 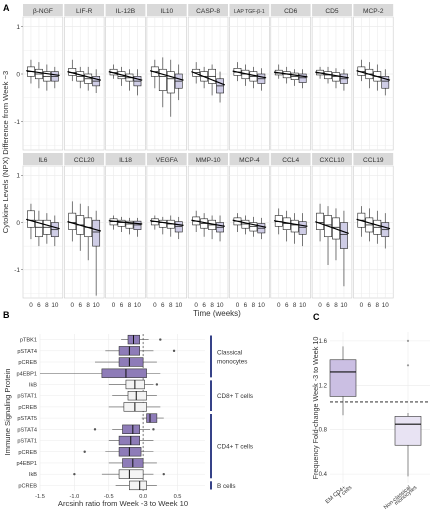 What do you see at coordinates (27, 430) in the screenshot?
I see `row-label: pSTAT4` at bounding box center [27, 430].